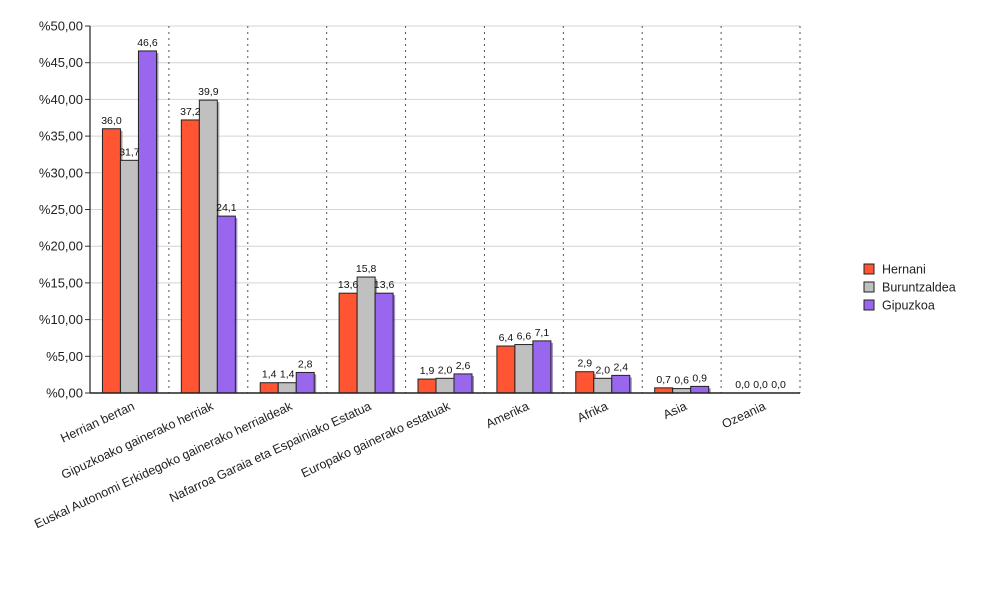 The height and width of the screenshot is (600, 1000). I want to click on x-tick-label: Europako gainerako estatuak, so click(376, 440).